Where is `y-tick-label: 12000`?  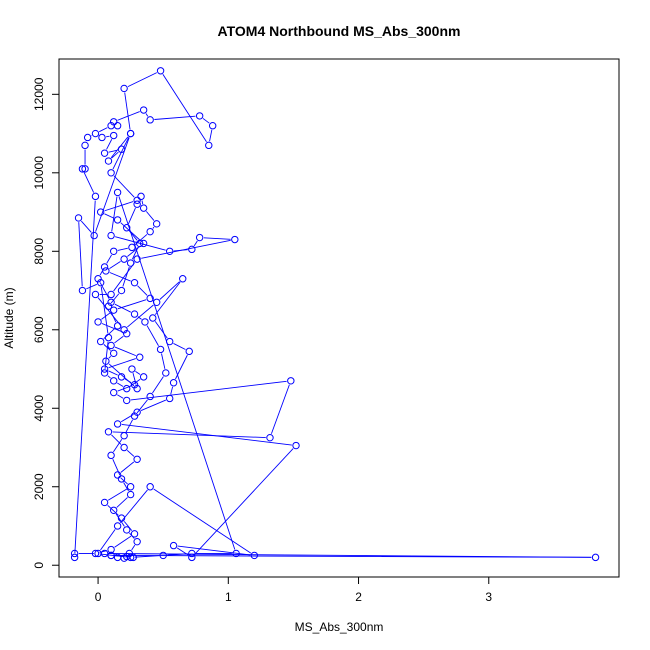 y-tick-label: 12000 is located at coordinates (39, 94).